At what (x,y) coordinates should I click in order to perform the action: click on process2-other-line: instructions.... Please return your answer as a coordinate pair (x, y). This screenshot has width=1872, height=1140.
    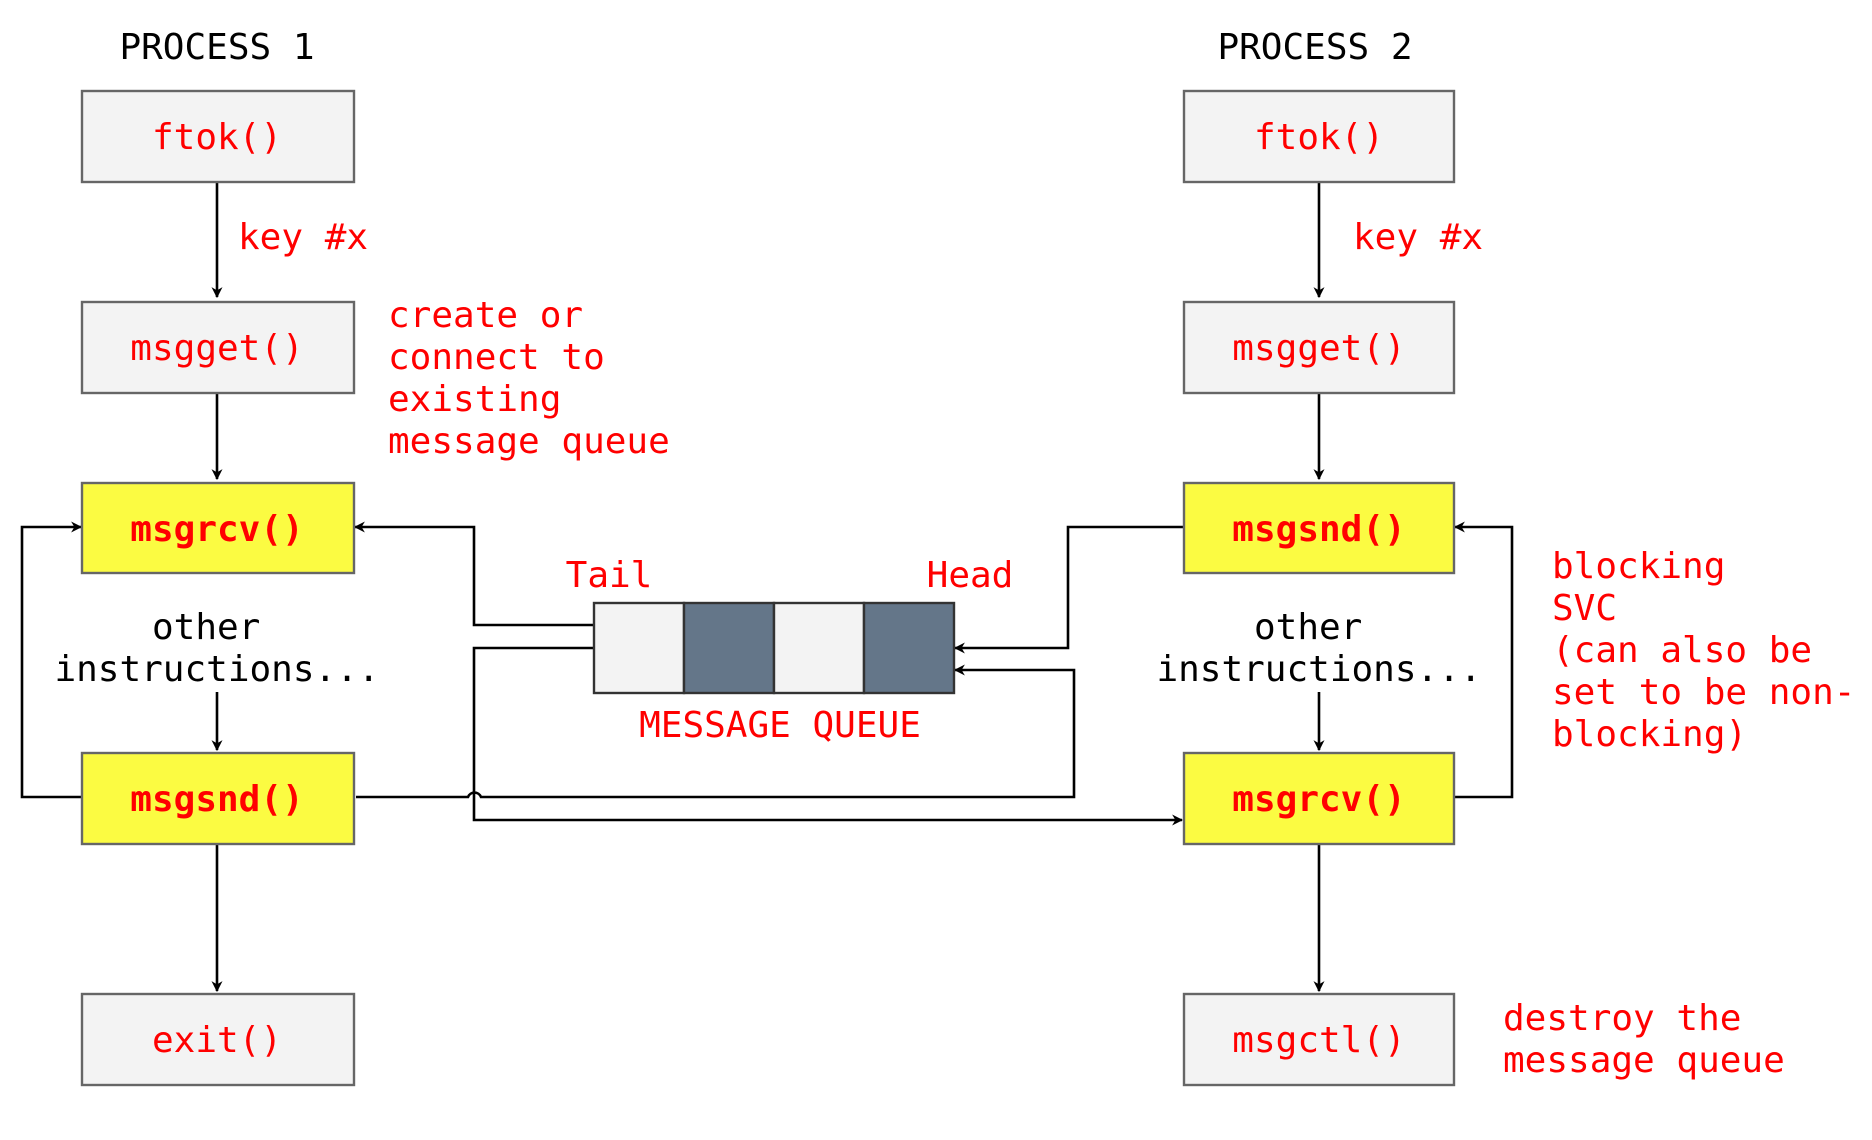
    Looking at the image, I should click on (1318, 669).